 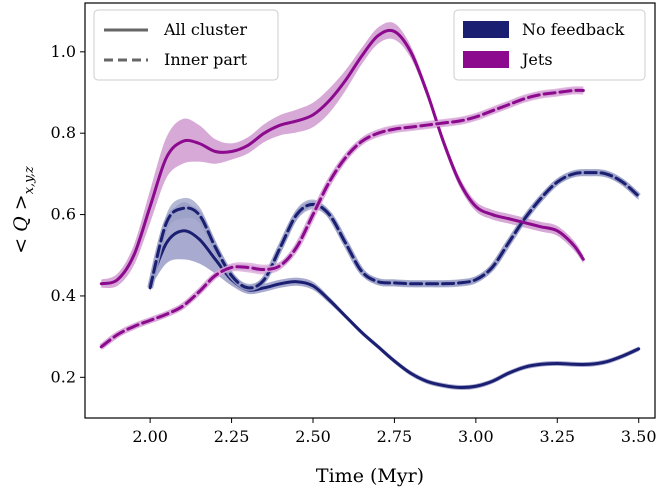 I want to click on x-tick-label: 3.00, so click(x=476, y=436).